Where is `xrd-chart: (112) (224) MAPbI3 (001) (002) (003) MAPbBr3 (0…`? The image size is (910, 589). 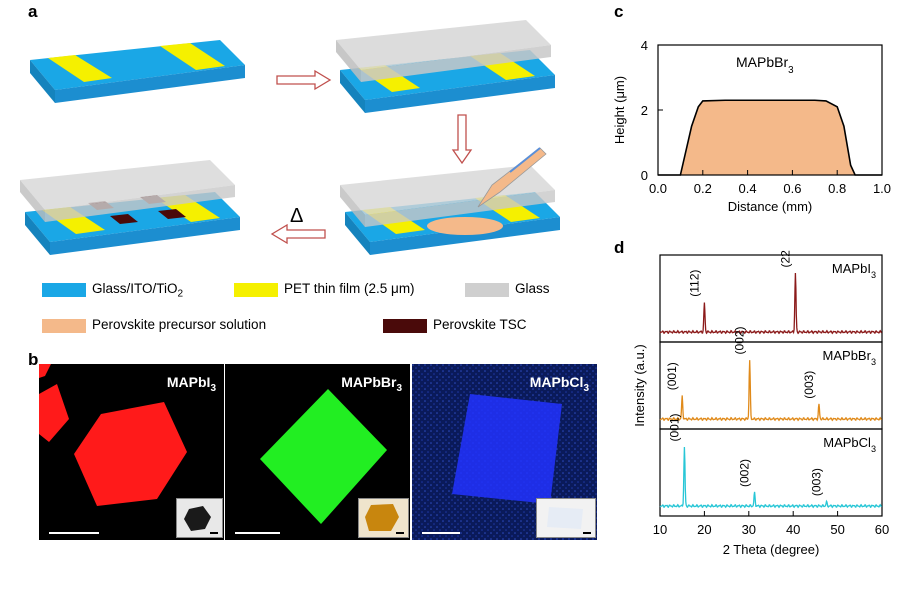 xrd-chart: (112) (224) MAPbI3 (001) (002) (003) MAPbBr3 (0… is located at coordinates (760, 403).